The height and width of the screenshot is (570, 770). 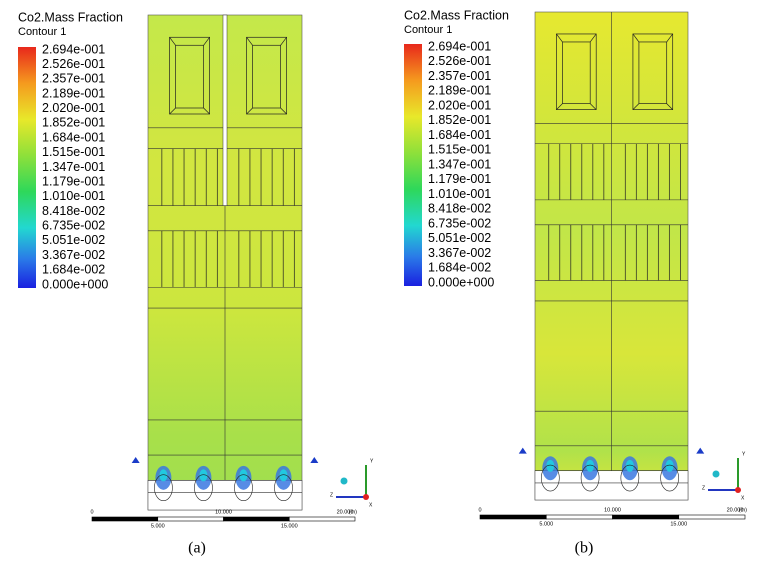 What do you see at coordinates (584, 548) in the screenshot?
I see `caption: (b)` at bounding box center [584, 548].